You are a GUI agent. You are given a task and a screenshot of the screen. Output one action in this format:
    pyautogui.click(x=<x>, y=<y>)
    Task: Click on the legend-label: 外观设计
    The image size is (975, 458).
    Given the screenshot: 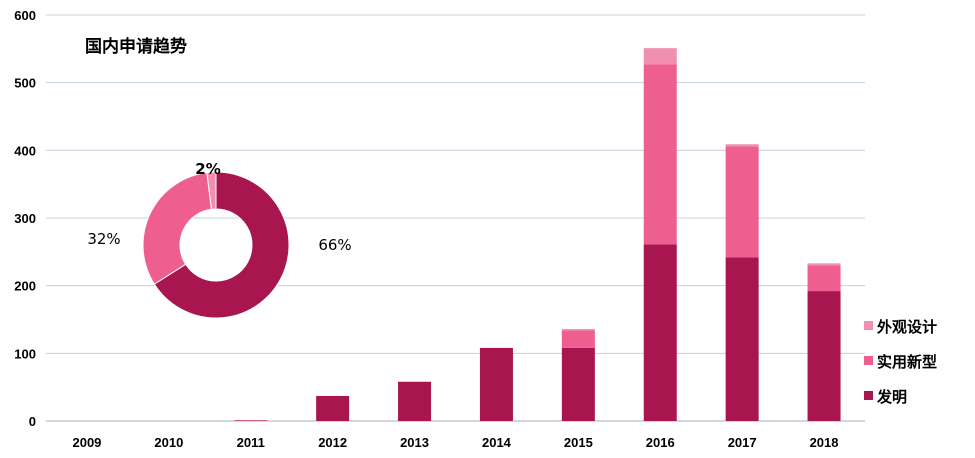 What is the action you would take?
    pyautogui.click(x=906, y=327)
    